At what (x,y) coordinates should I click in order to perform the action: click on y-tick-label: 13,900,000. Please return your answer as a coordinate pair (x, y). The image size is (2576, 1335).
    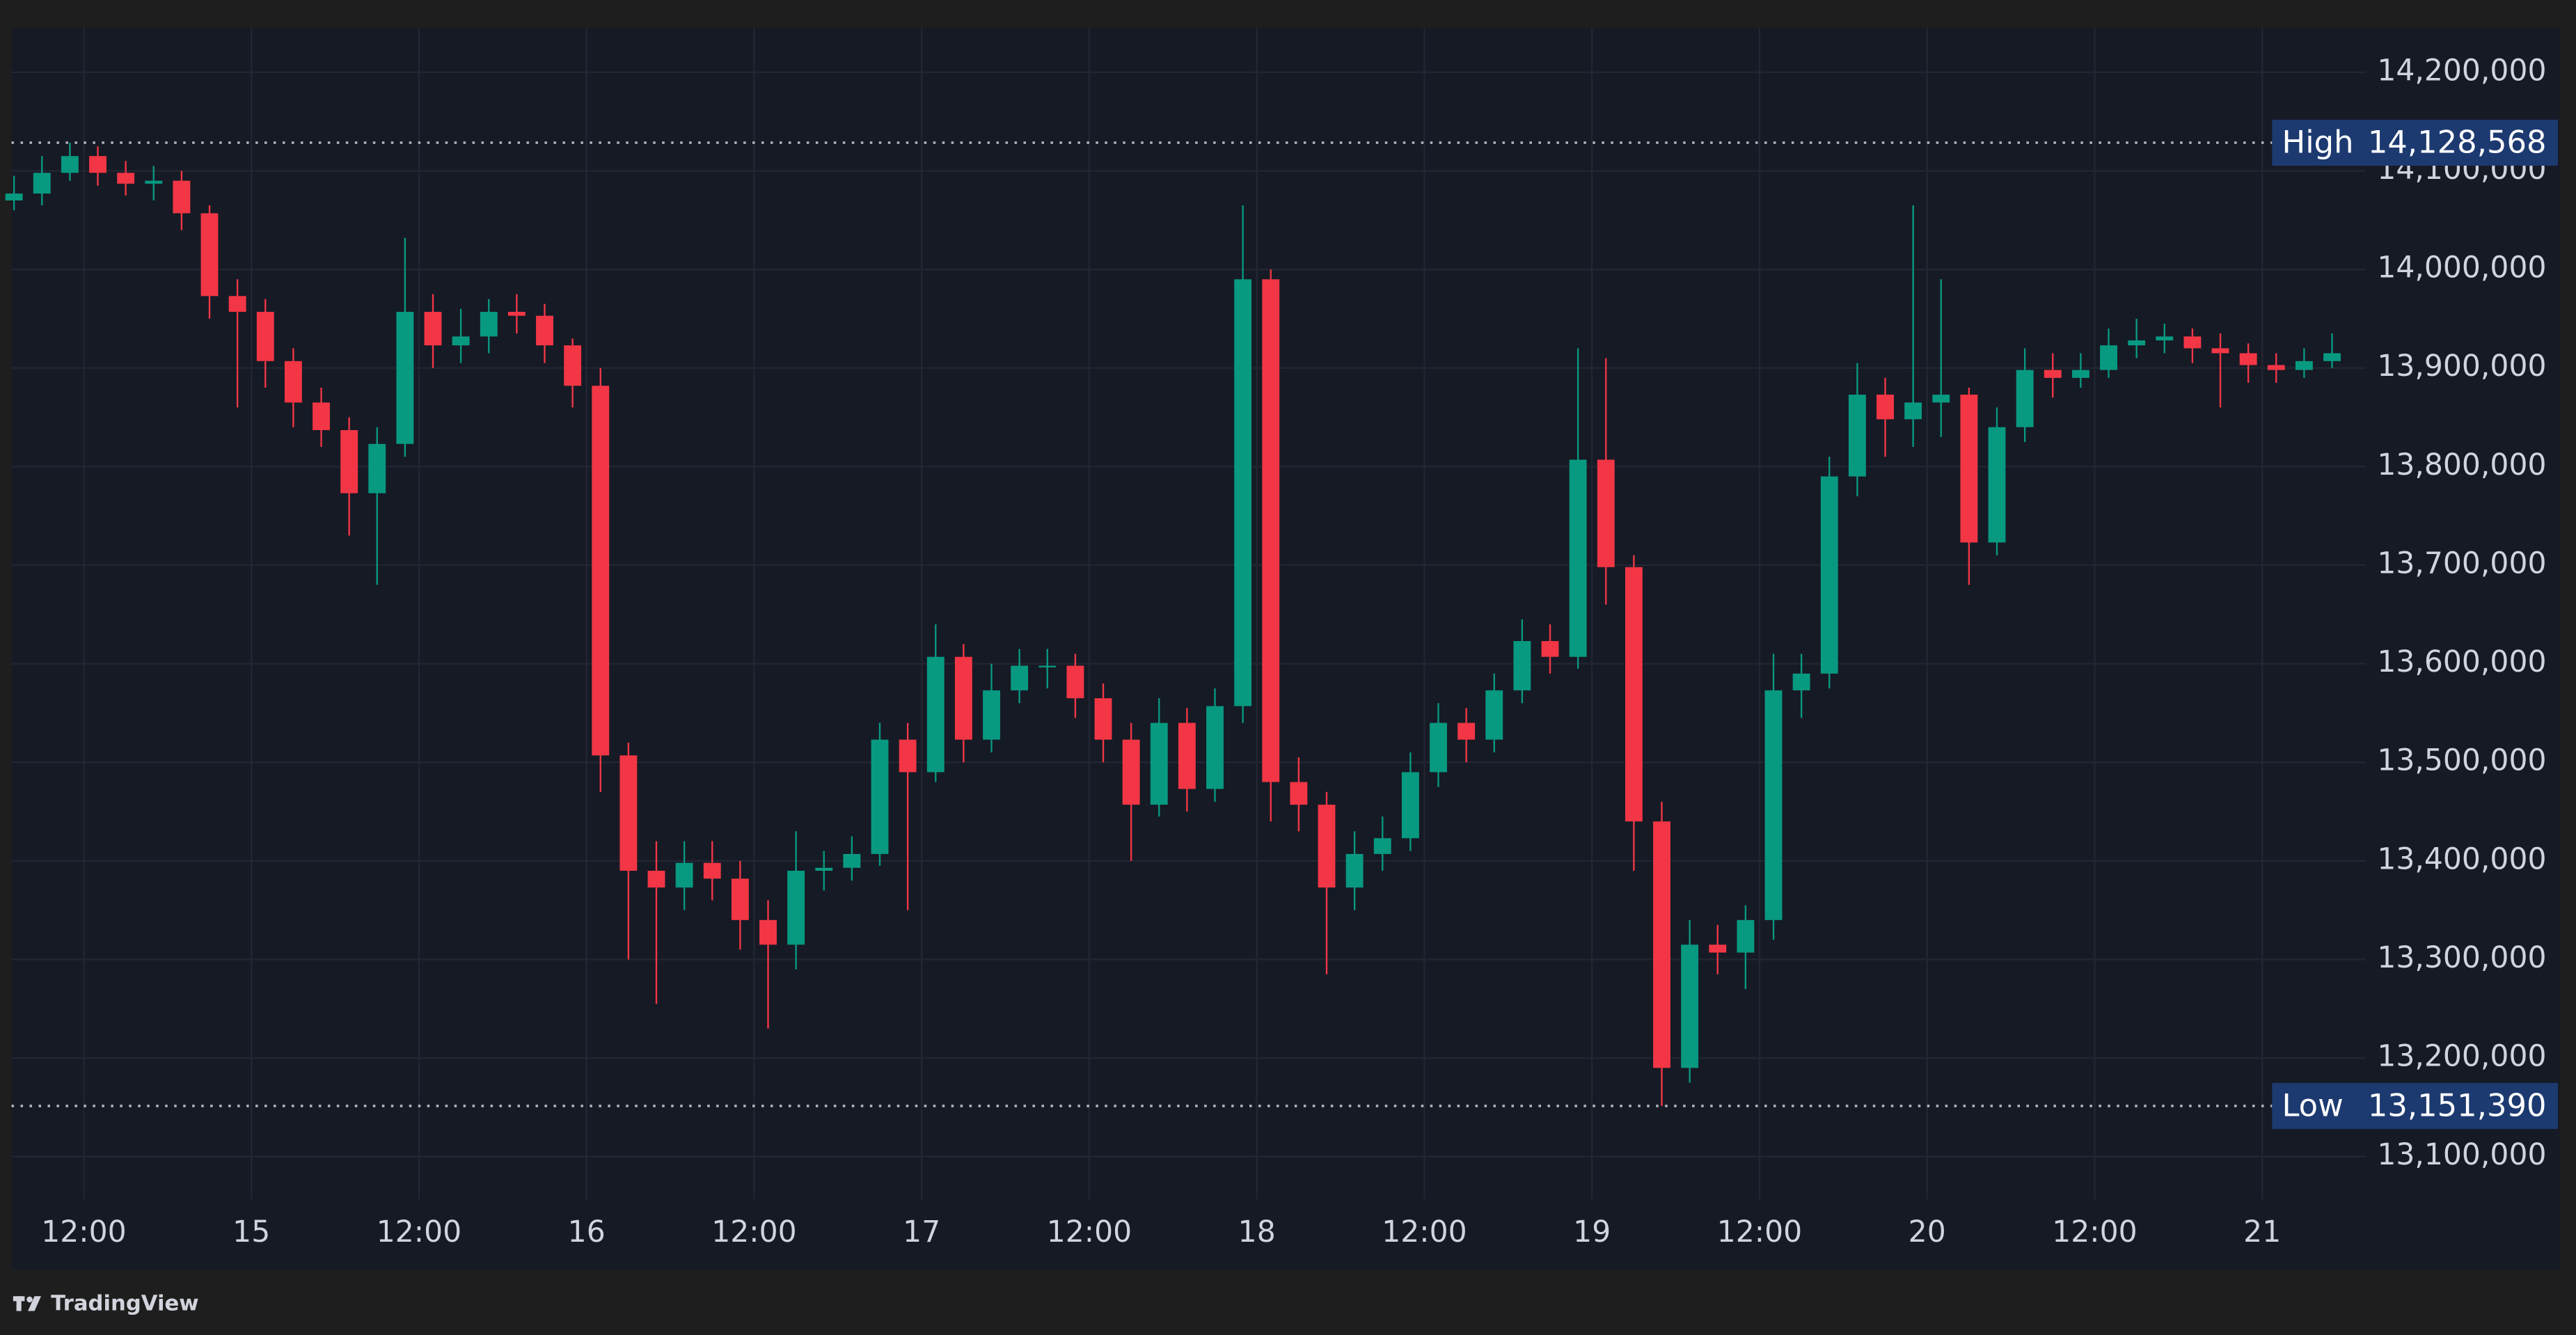
    Looking at the image, I should click on (2461, 366).